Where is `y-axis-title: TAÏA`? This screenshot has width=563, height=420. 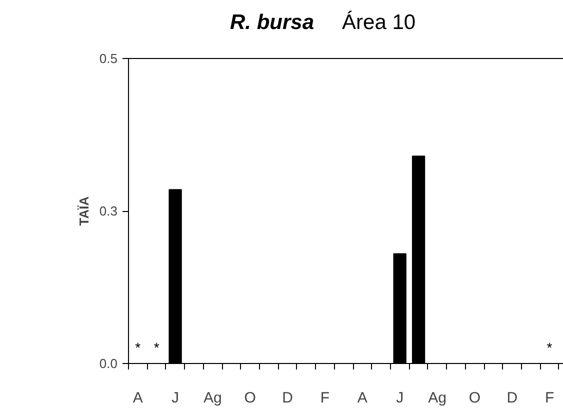 y-axis-title: TAÏA is located at coordinates (84, 211).